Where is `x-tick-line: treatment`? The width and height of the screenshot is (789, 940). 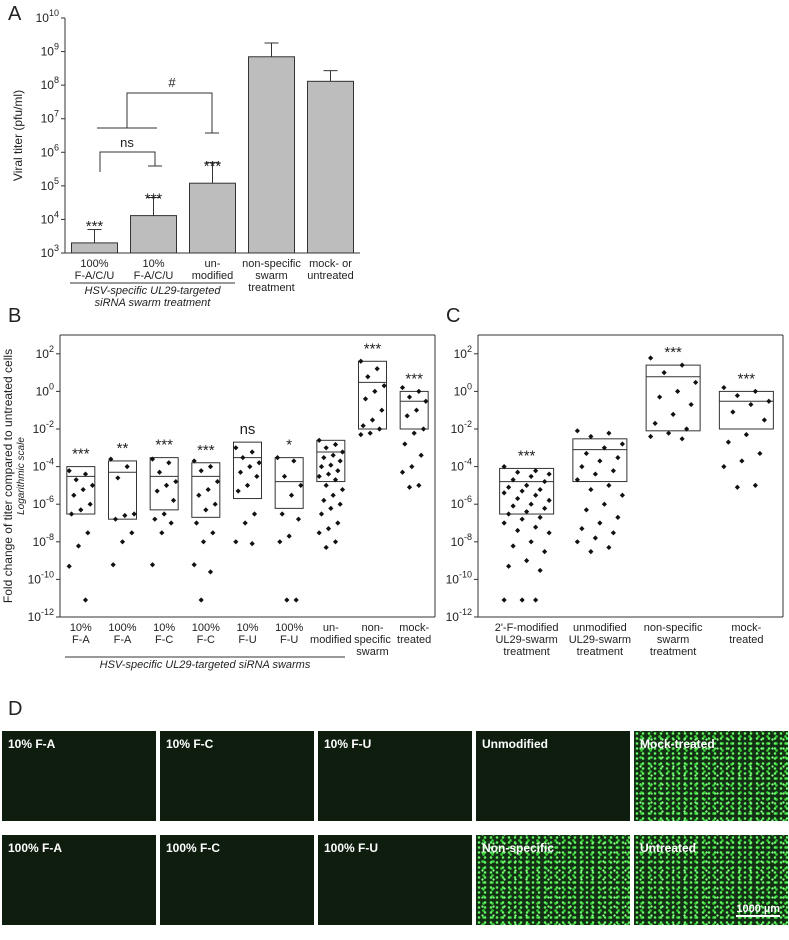 x-tick-line: treatment is located at coordinates (526, 652).